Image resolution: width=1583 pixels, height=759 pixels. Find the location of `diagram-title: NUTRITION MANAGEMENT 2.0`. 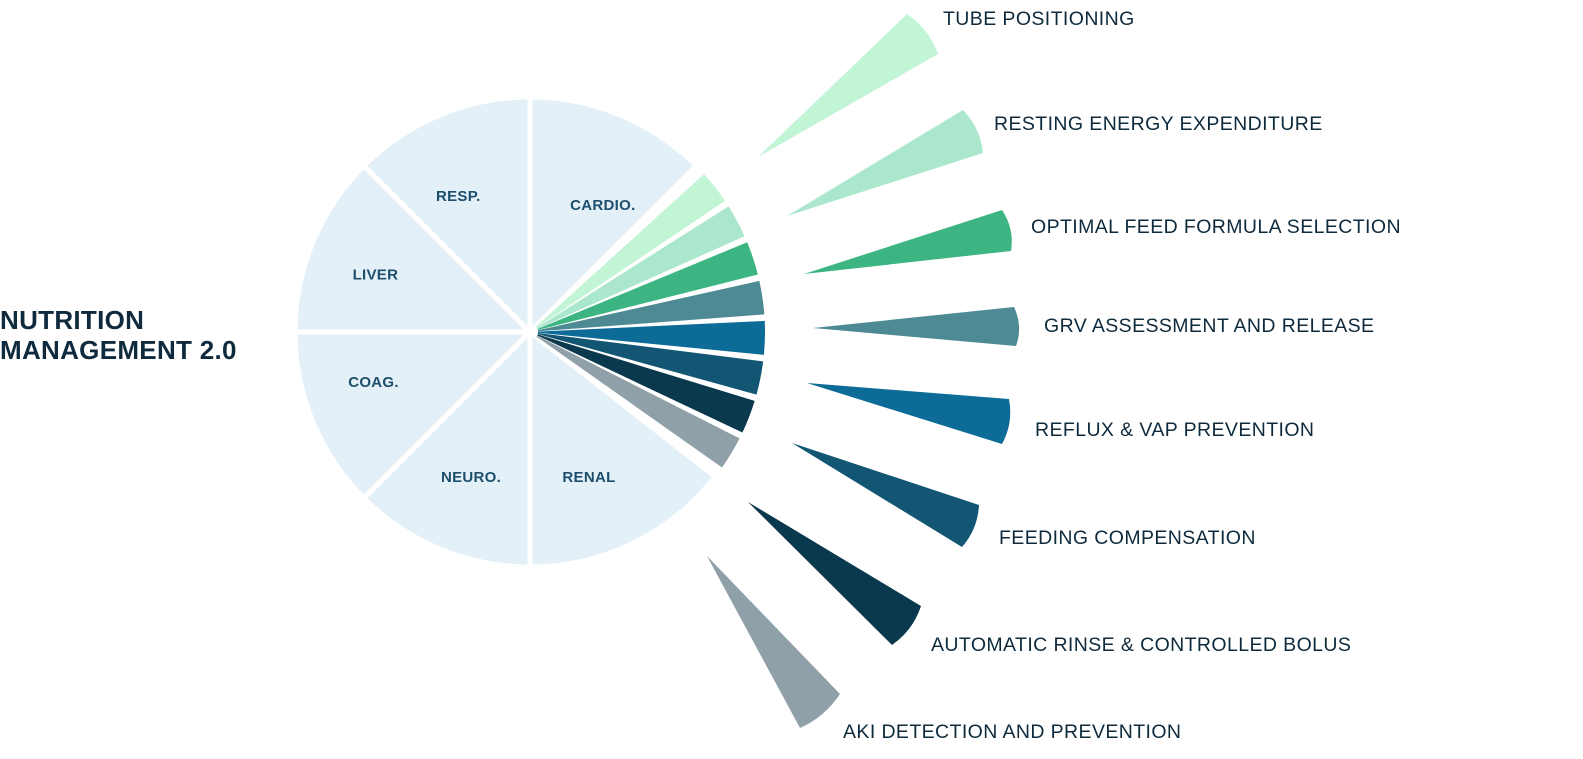

diagram-title: NUTRITION MANAGEMENT 2.0 is located at coordinates (118, 335).